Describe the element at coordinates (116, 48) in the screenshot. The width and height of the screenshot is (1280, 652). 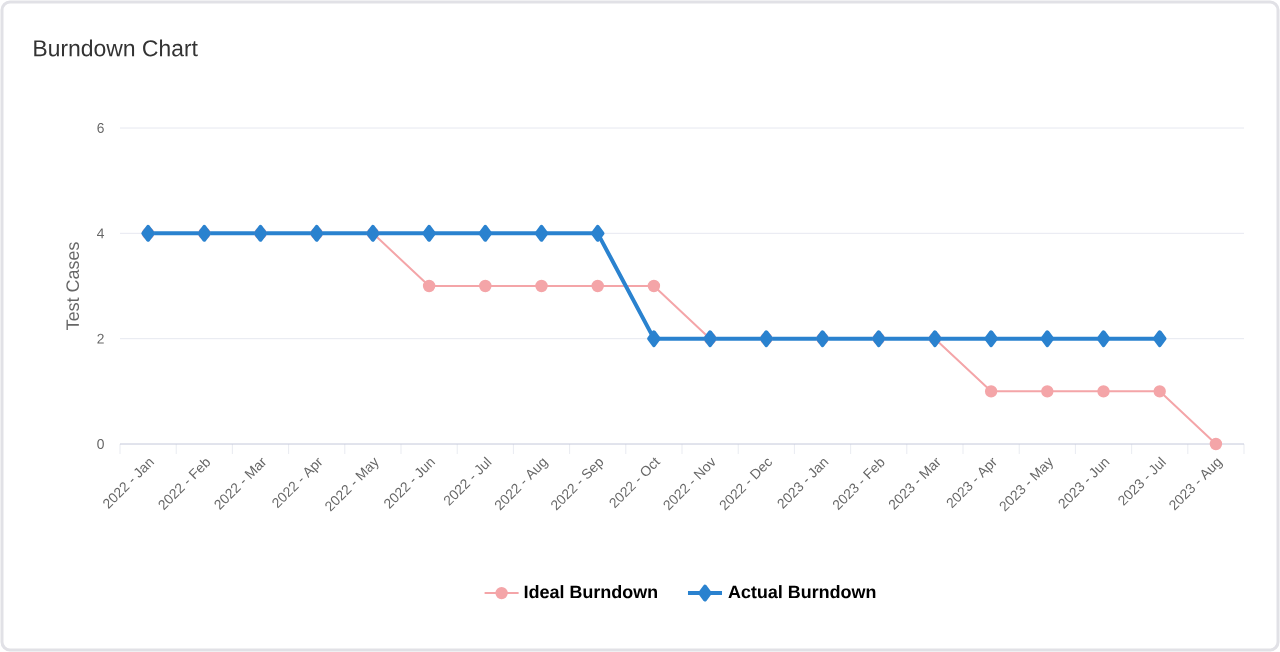
I see `chart-title: Burndown Chart` at that location.